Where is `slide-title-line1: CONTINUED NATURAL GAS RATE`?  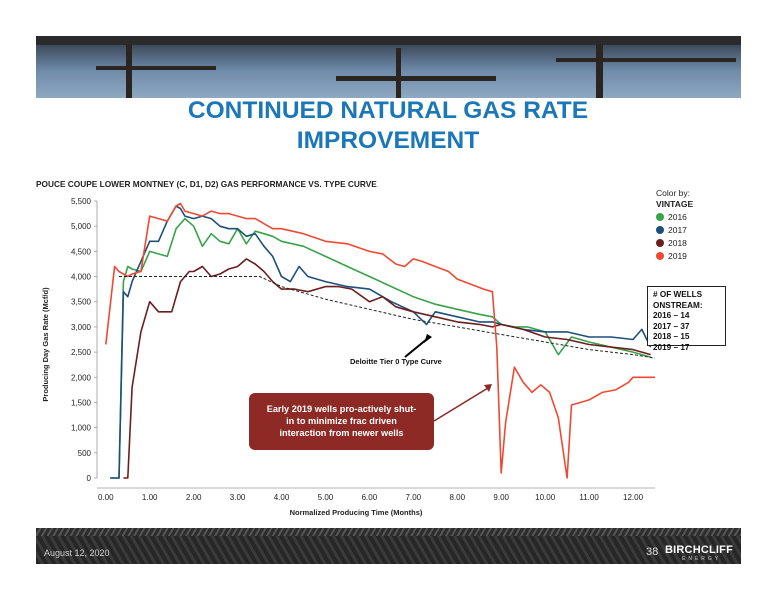 slide-title-line1: CONTINUED NATURAL GAS RATE is located at coordinates (388, 110).